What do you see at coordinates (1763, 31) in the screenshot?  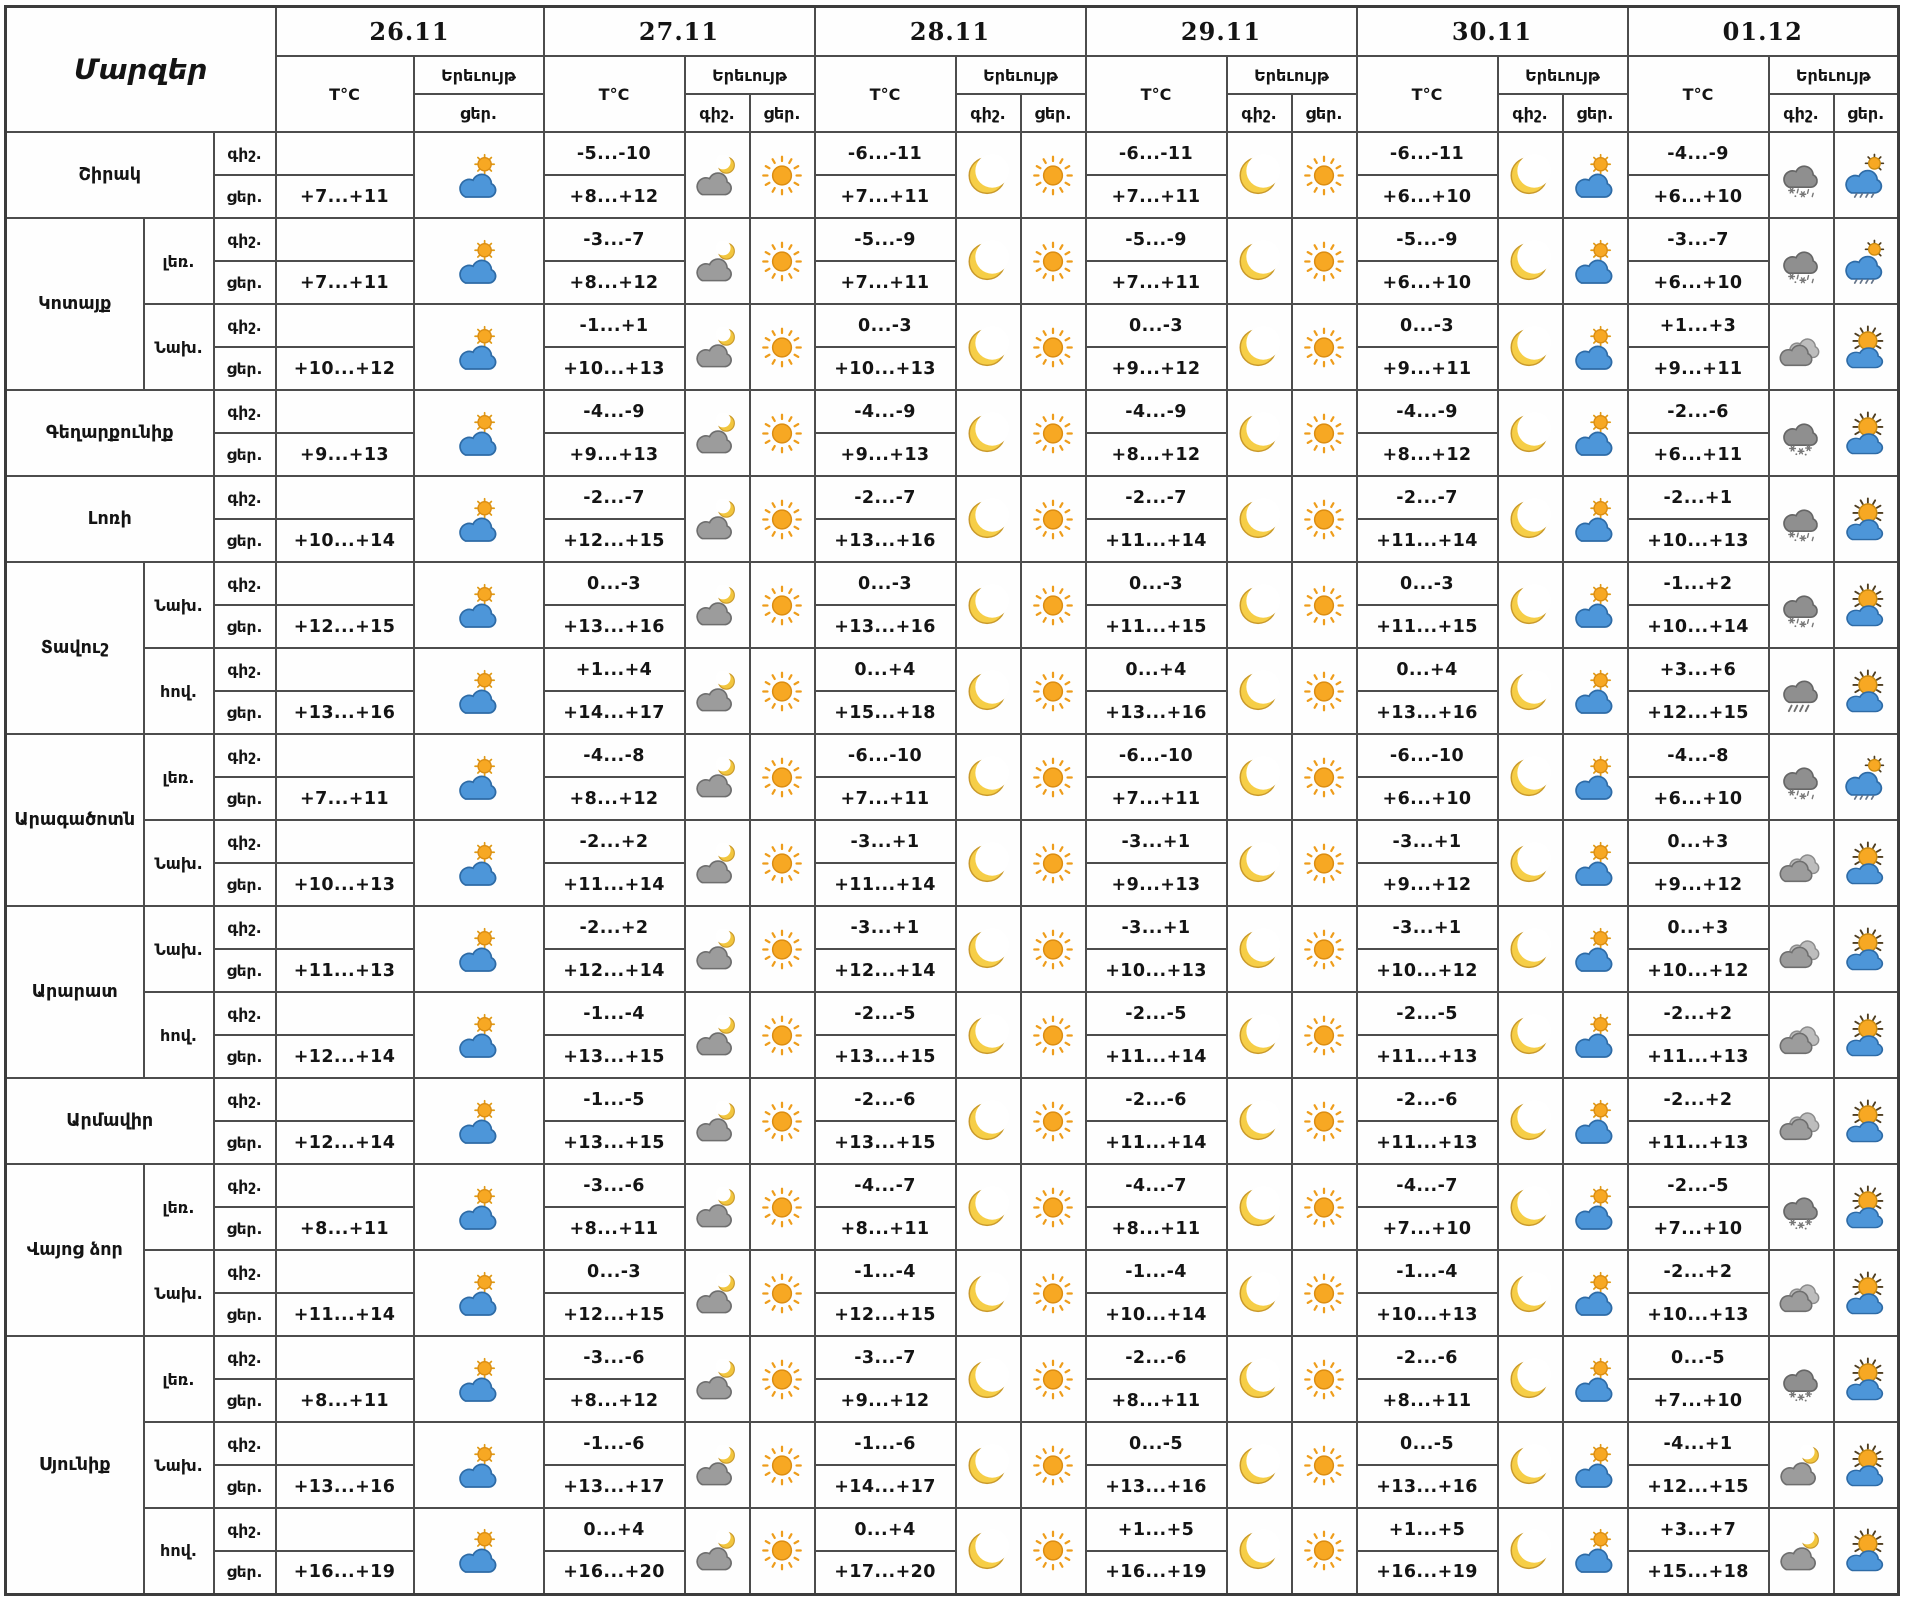 I see `date-header-01-12: 01.12` at bounding box center [1763, 31].